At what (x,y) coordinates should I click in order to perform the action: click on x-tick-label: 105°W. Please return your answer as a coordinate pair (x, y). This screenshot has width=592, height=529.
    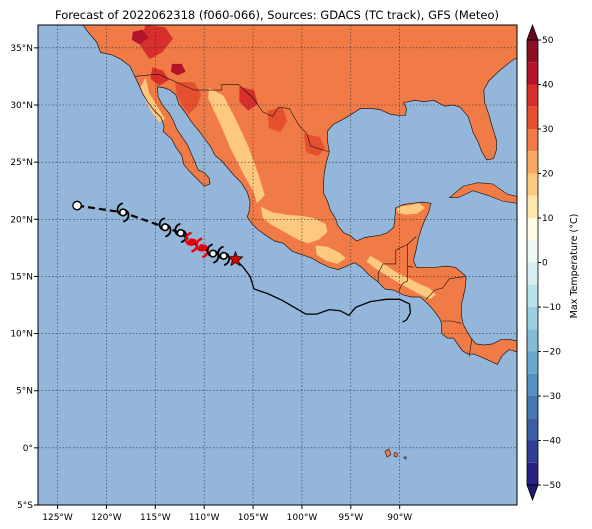
    Looking at the image, I should click on (253, 518).